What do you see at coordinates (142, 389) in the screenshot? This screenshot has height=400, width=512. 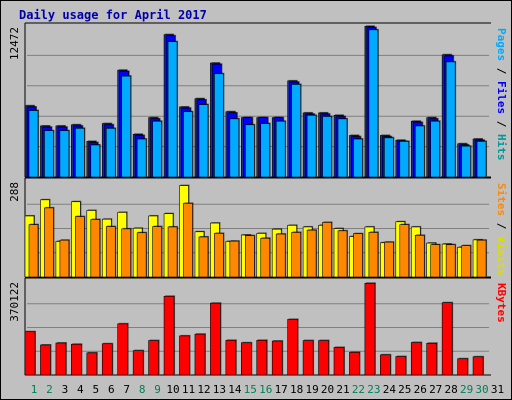 I see `x-tick-label: 8` at bounding box center [142, 389].